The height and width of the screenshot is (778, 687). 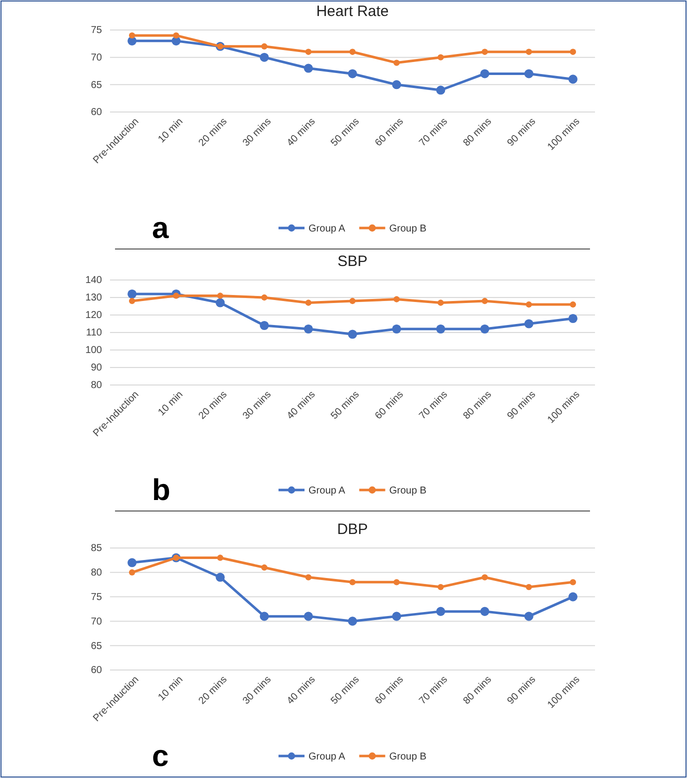 What do you see at coordinates (96, 368) in the screenshot?
I see `y-tick-label: 90` at bounding box center [96, 368].